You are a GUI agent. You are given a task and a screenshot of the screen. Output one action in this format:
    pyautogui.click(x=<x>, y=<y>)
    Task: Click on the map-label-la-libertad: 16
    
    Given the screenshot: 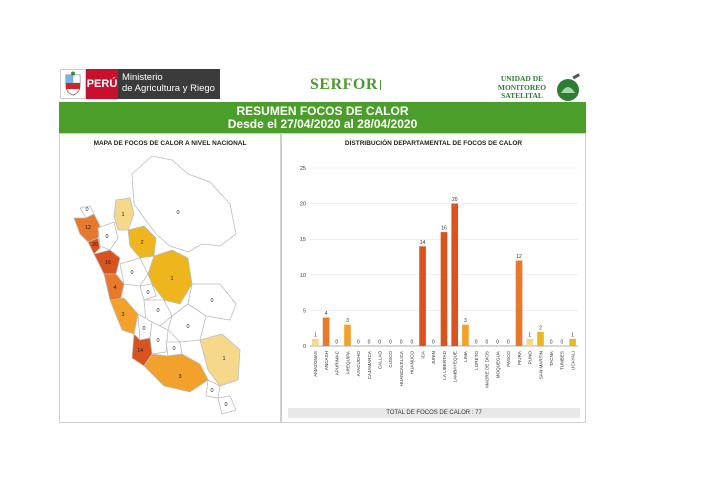 What is the action you would take?
    pyautogui.click(x=108, y=263)
    